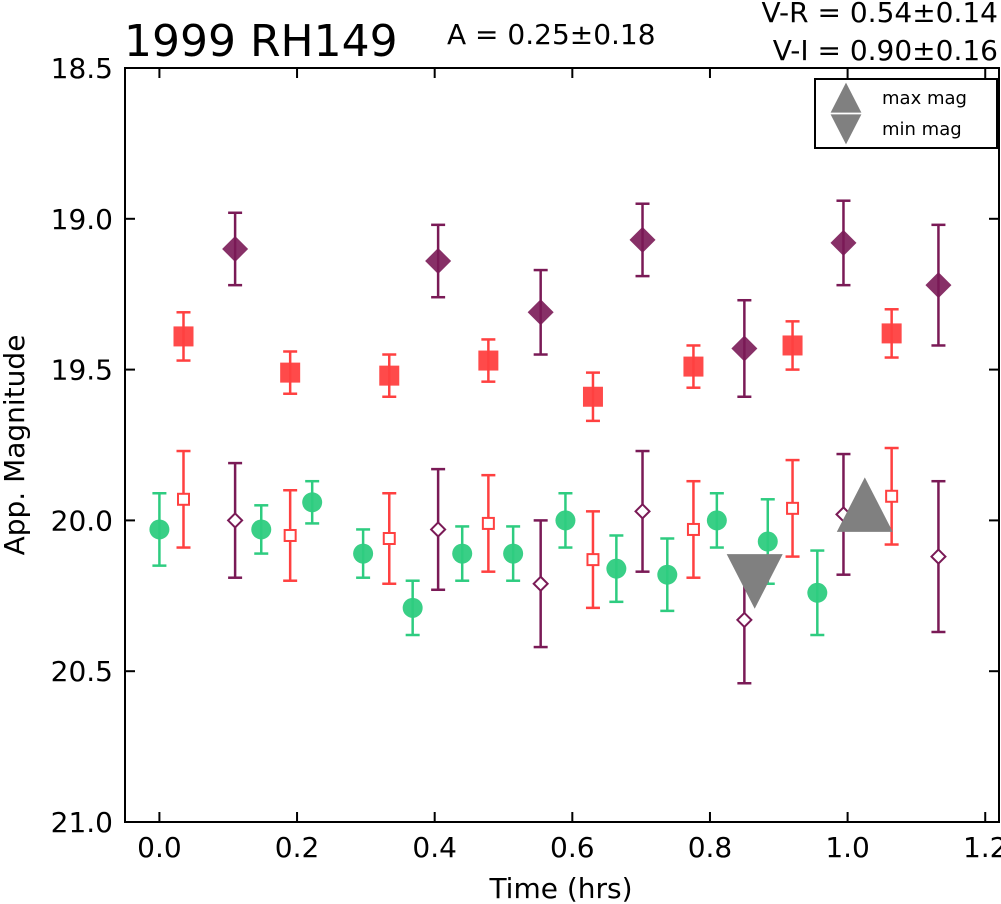 The image size is (1001, 904). I want to click on x-tick-label: 1.0, so click(847, 847).